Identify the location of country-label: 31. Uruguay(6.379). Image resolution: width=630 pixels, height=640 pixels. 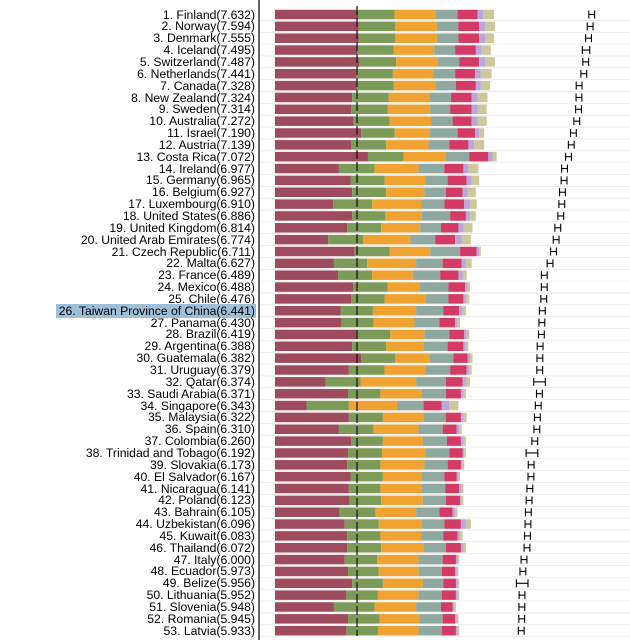
(202, 370).